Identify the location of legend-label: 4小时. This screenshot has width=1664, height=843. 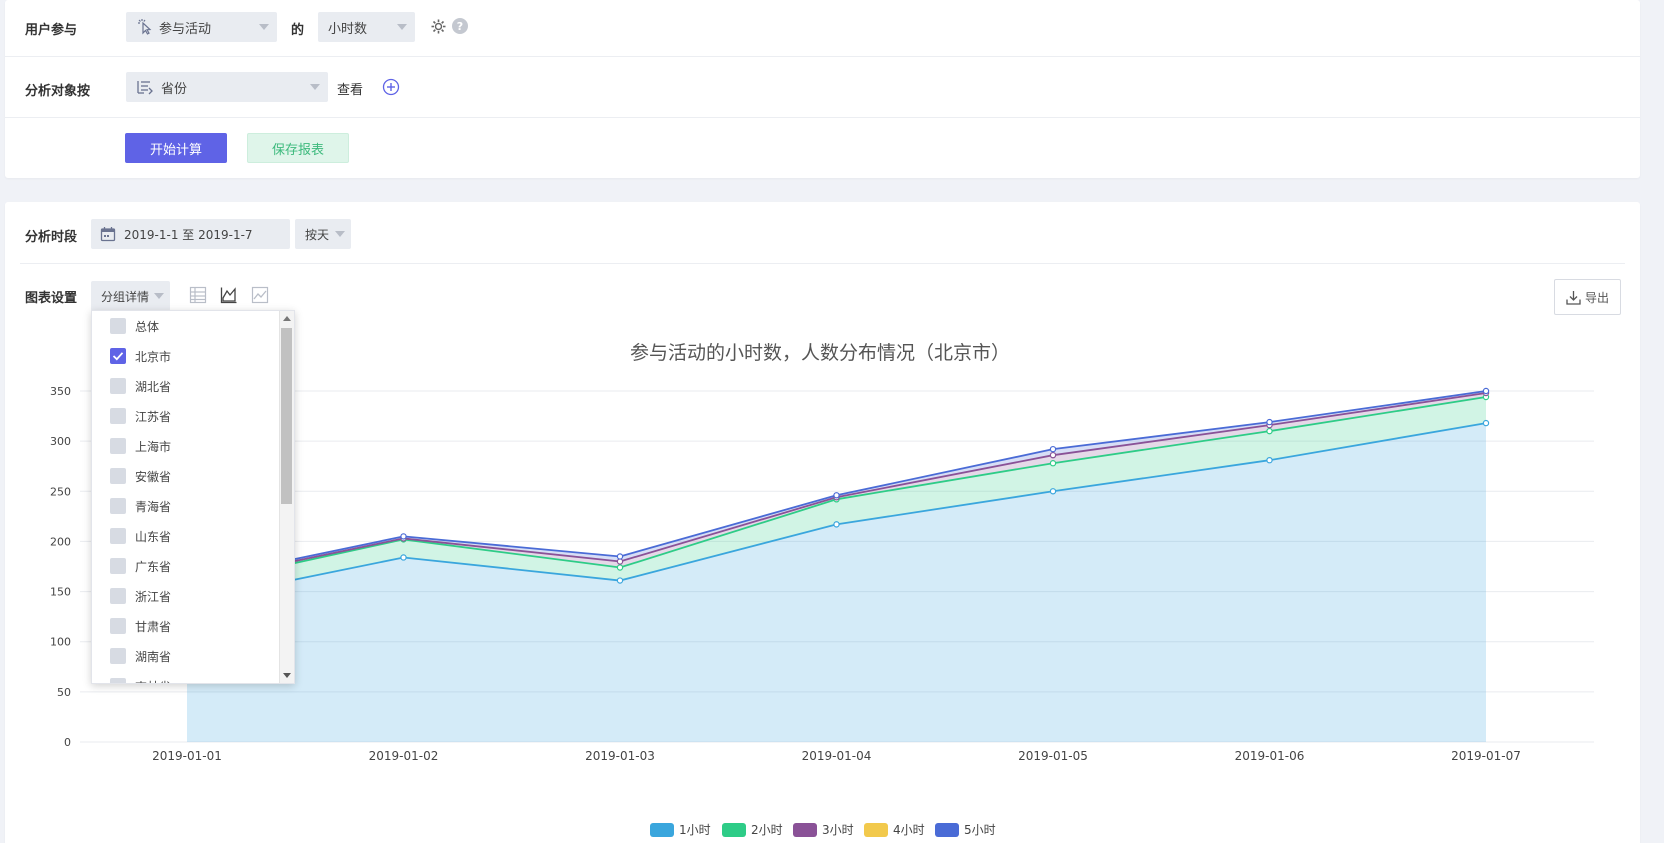
(909, 830).